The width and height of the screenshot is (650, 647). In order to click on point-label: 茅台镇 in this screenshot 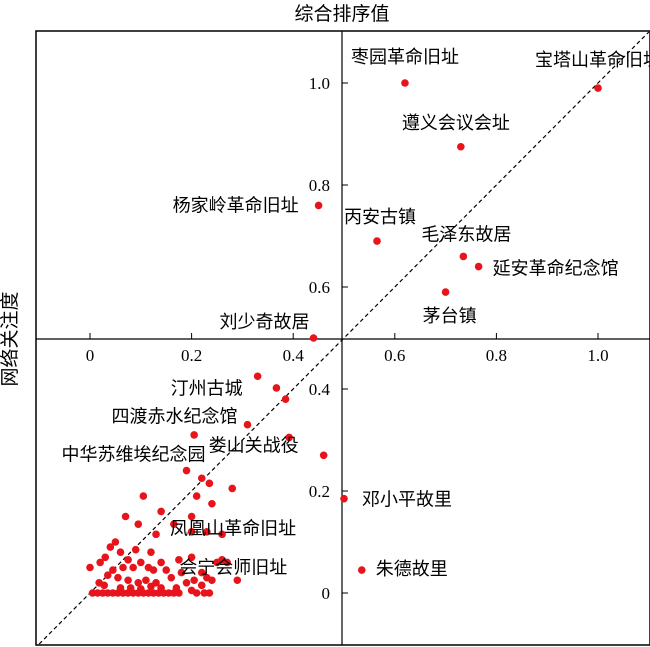, I will do `click(450, 316)`.